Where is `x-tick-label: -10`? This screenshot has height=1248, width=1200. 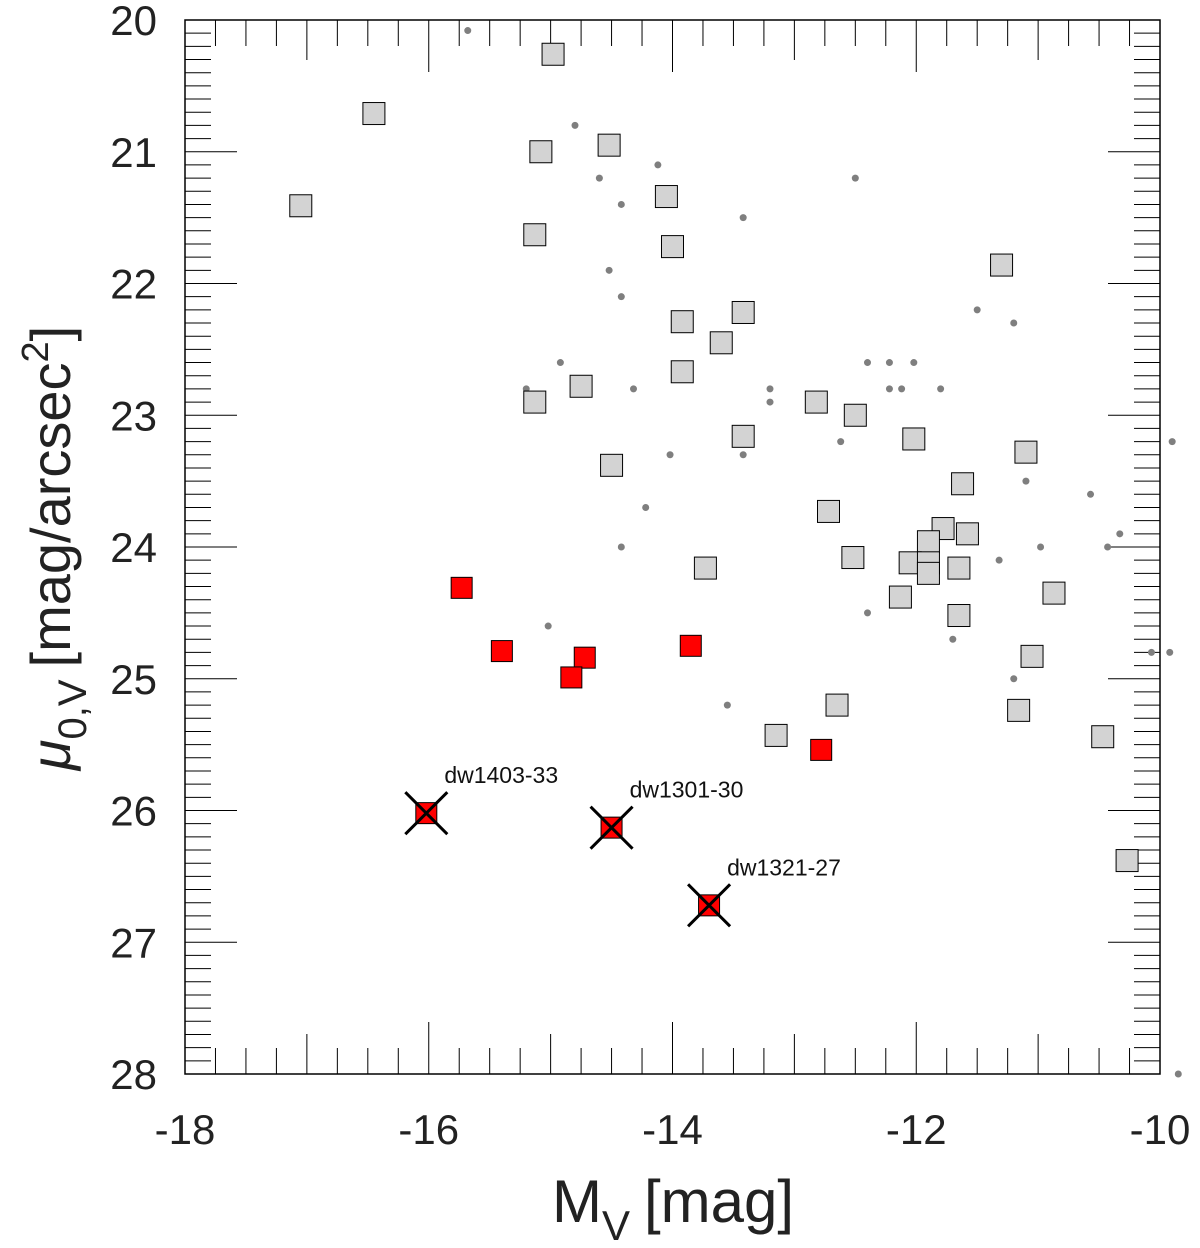 x-tick-label: -10 is located at coordinates (1160, 1129).